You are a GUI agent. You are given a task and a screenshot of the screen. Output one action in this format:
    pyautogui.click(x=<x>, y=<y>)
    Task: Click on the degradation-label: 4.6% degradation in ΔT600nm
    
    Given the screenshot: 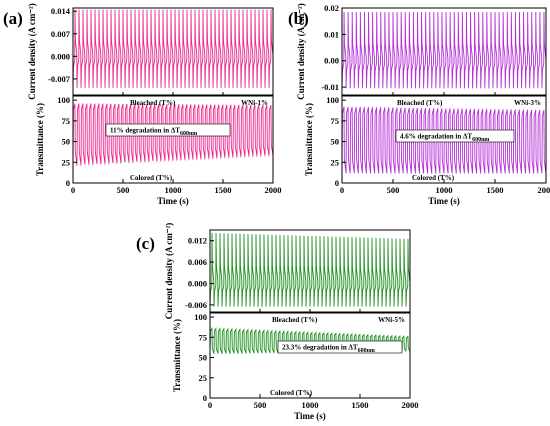 What is the action you would take?
    pyautogui.click(x=444, y=138)
    